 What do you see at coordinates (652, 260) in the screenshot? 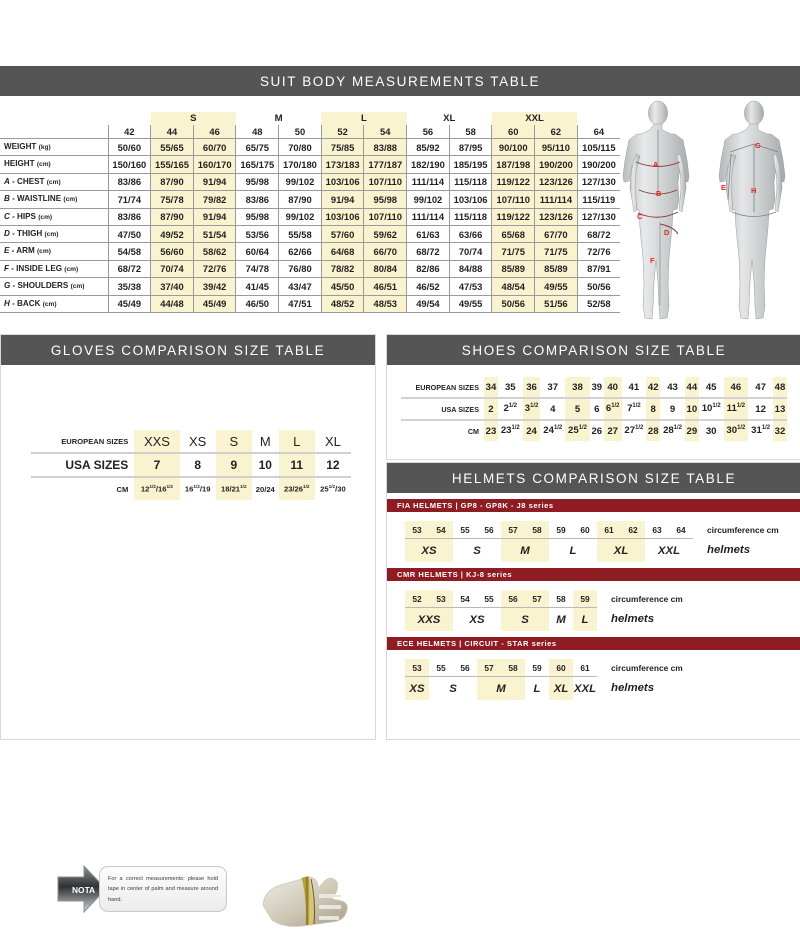
I see `mark-F: F` at bounding box center [652, 260].